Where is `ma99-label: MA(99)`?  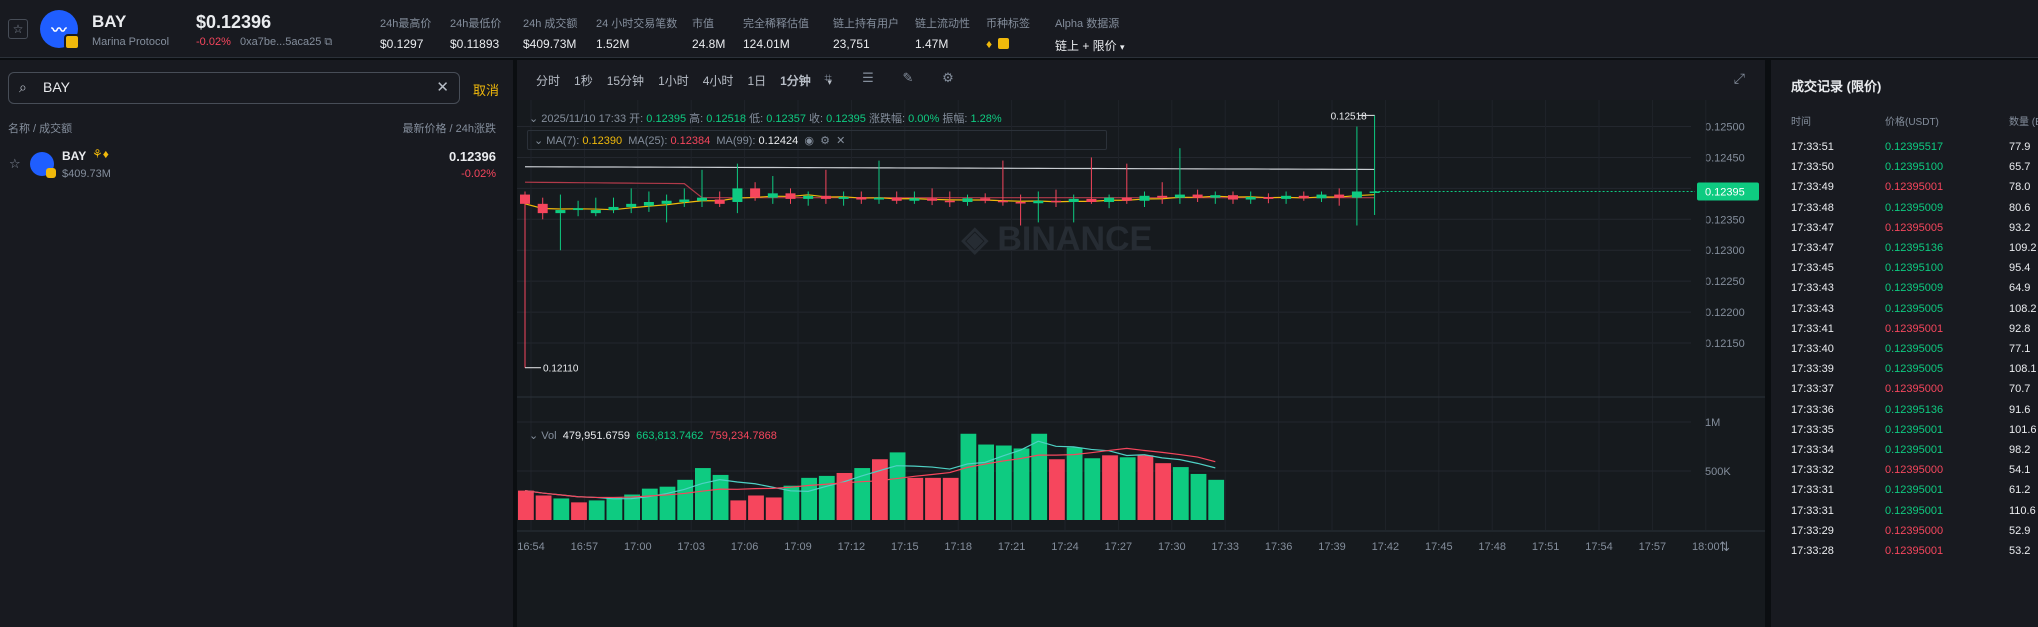 ma99-label: MA(99) is located at coordinates (734, 141).